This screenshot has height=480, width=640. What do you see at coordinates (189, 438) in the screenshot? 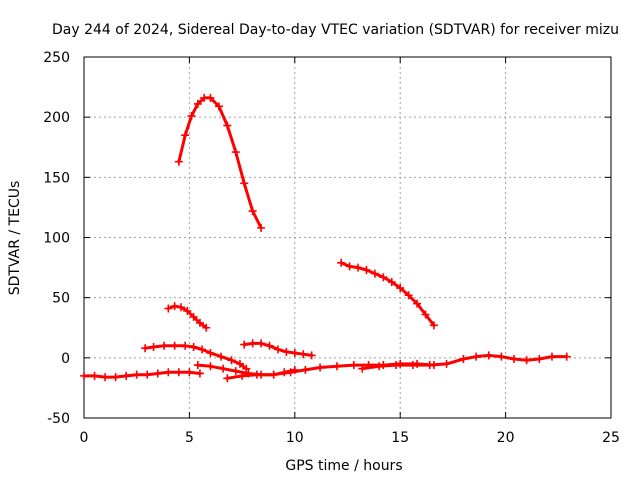
I see `x-tick-label: 5` at bounding box center [189, 438].